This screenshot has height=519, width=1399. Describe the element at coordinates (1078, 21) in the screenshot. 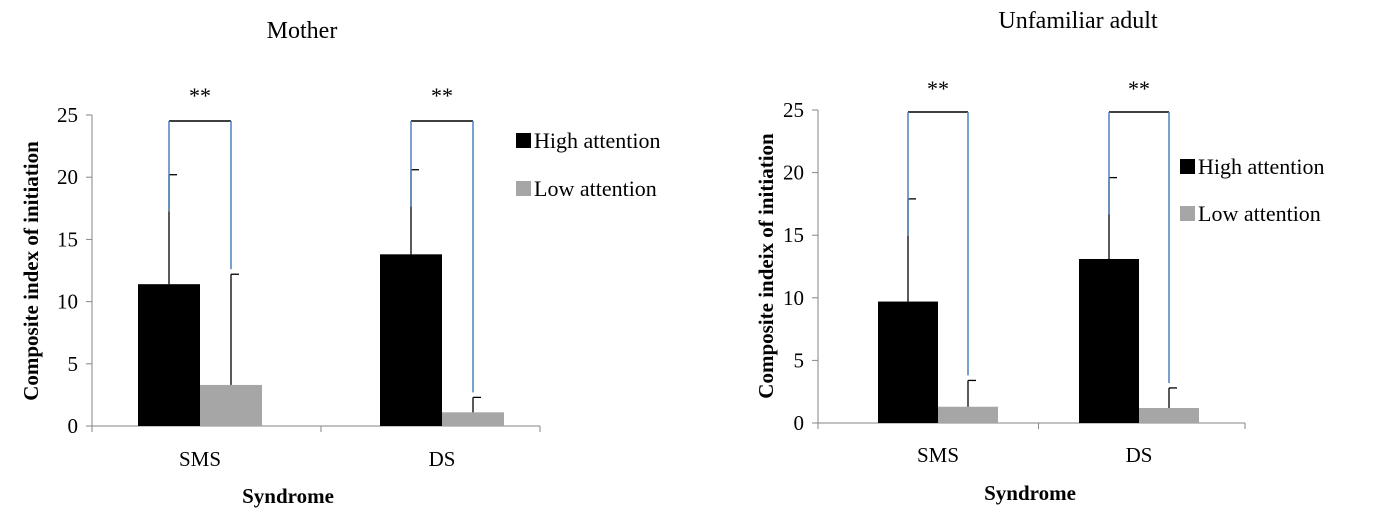

I see `chart-title: Unfamiliar adult` at that location.